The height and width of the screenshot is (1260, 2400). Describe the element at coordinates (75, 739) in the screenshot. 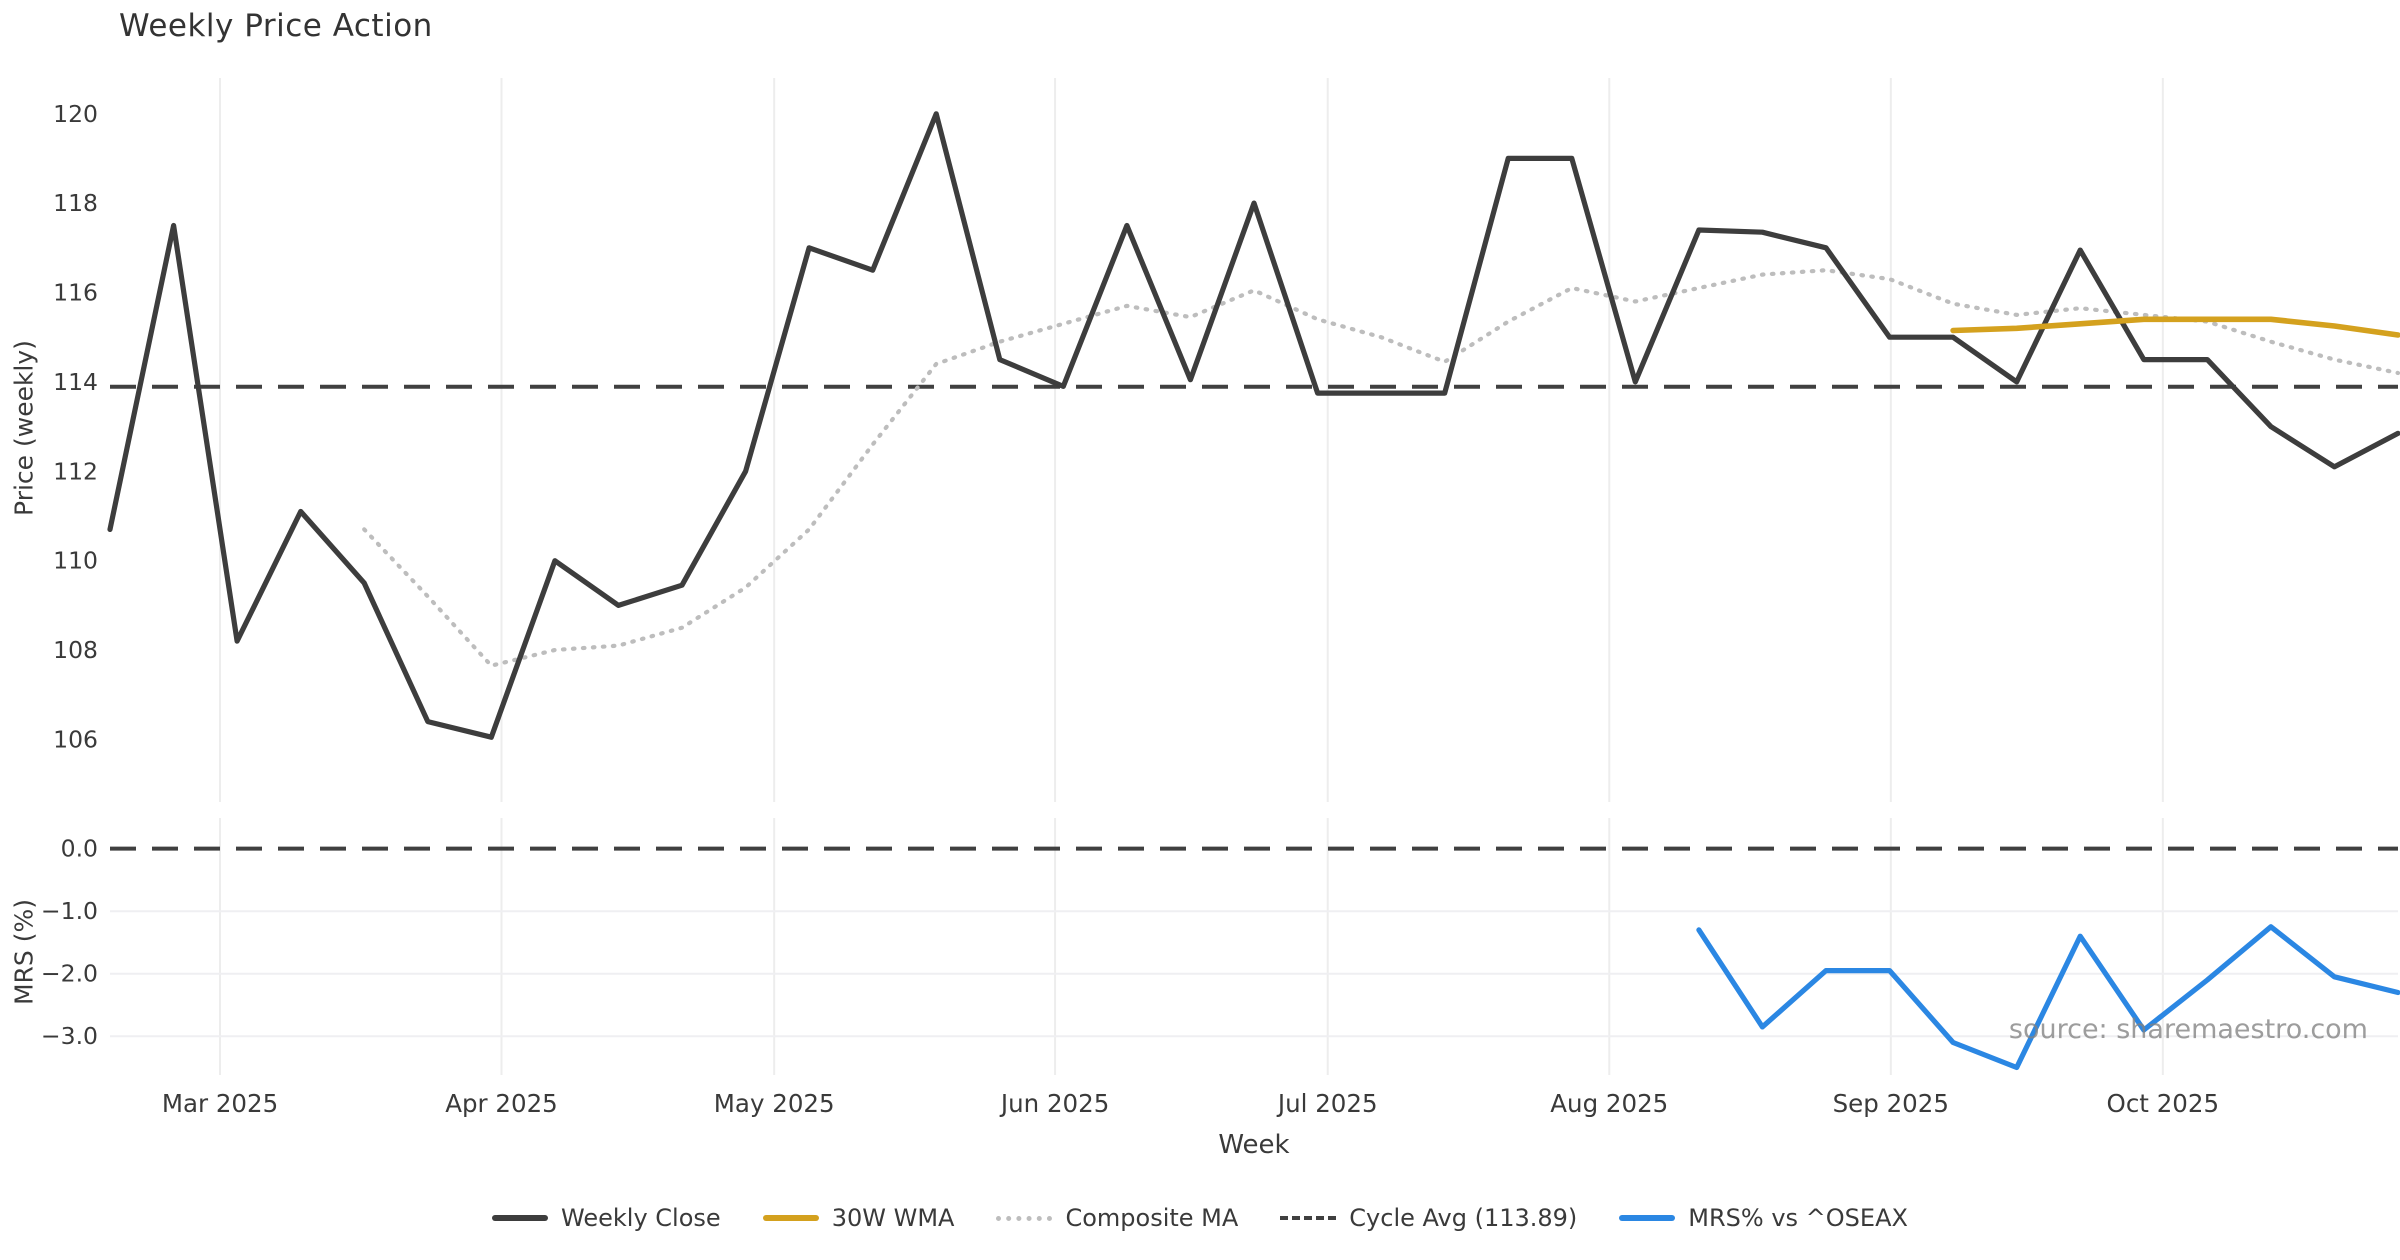

I see `y-tick-label: 106` at that location.